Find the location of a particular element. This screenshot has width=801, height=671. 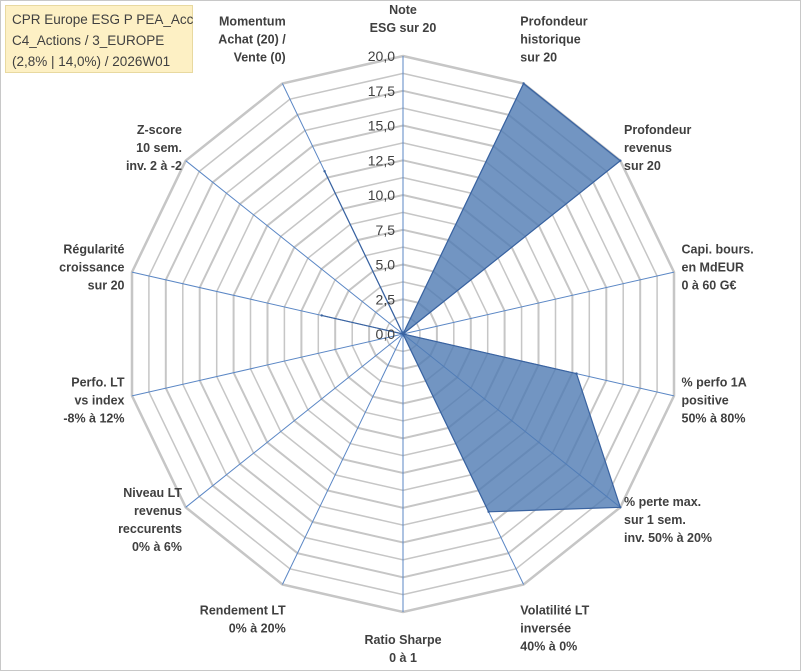

title-line-3: (2,8% | 14,0%) / 2026W01 is located at coordinates (91, 61).